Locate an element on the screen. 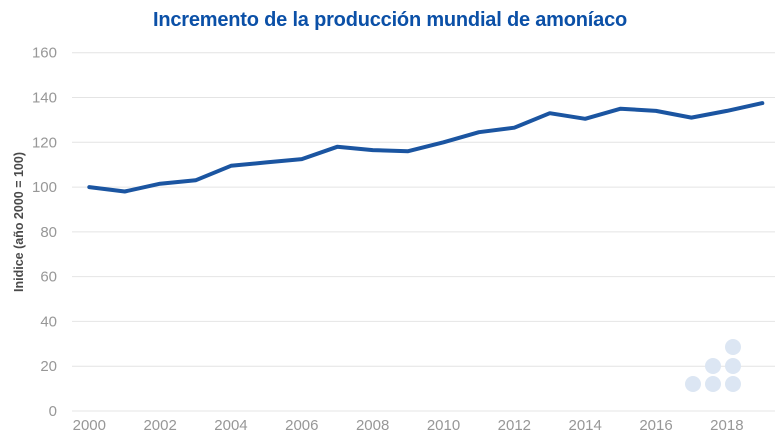 The height and width of the screenshot is (440, 780). y-tick-label: 80 is located at coordinates (48, 232).